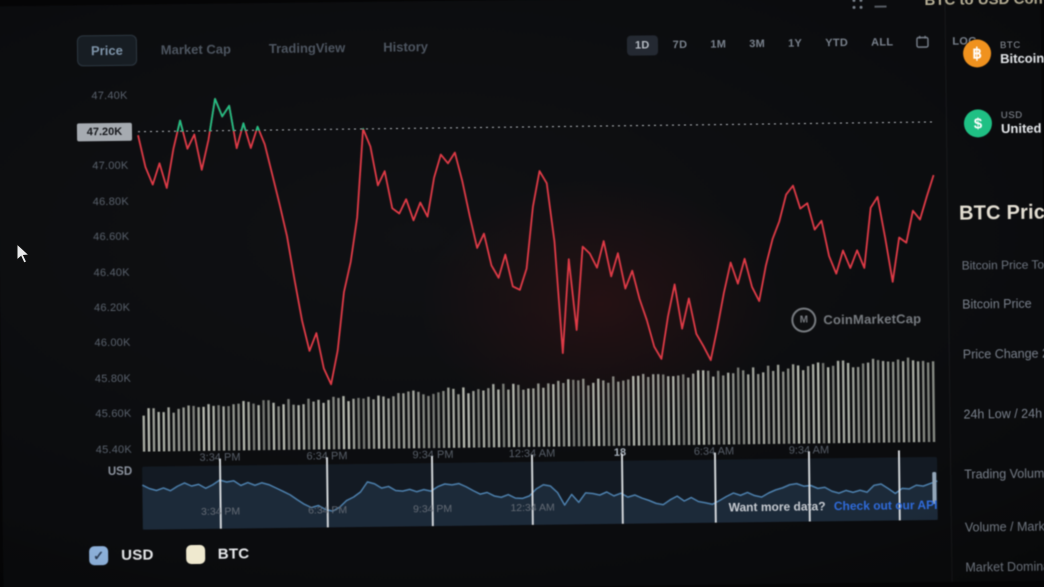 This screenshot has height=587, width=1044. What do you see at coordinates (259, 49) in the screenshot?
I see `chart-tabs: Price Market Cap TradingView History` at bounding box center [259, 49].